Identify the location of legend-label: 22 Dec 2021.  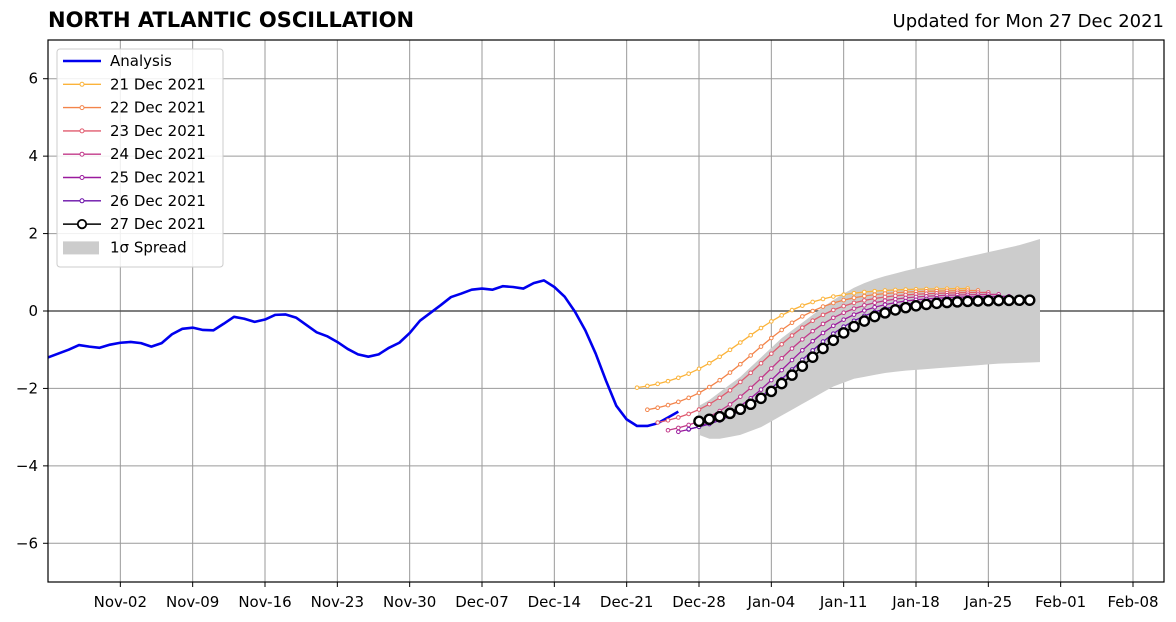
(158, 108).